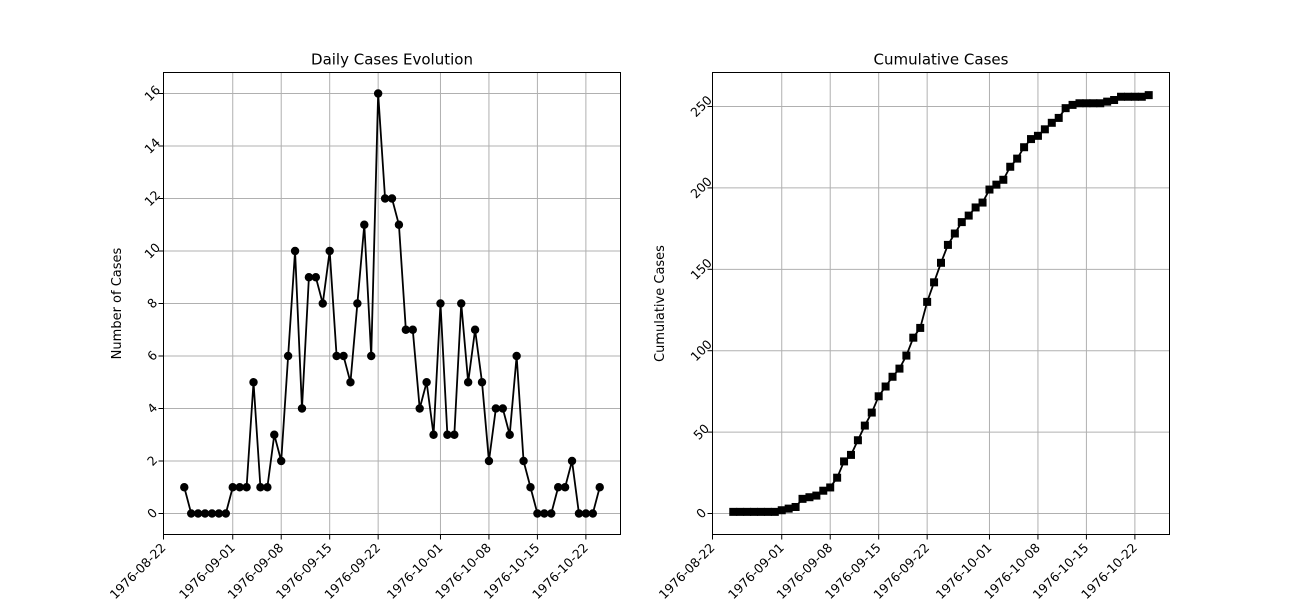  What do you see at coordinates (660, 303) in the screenshot?
I see `y-axis-label: Cumulative Cases` at bounding box center [660, 303].